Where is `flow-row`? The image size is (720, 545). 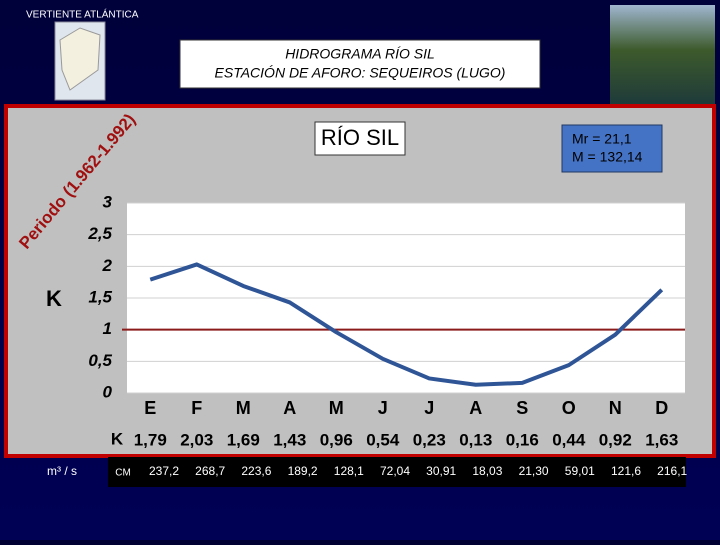 flow-row is located at coordinates (397, 472).